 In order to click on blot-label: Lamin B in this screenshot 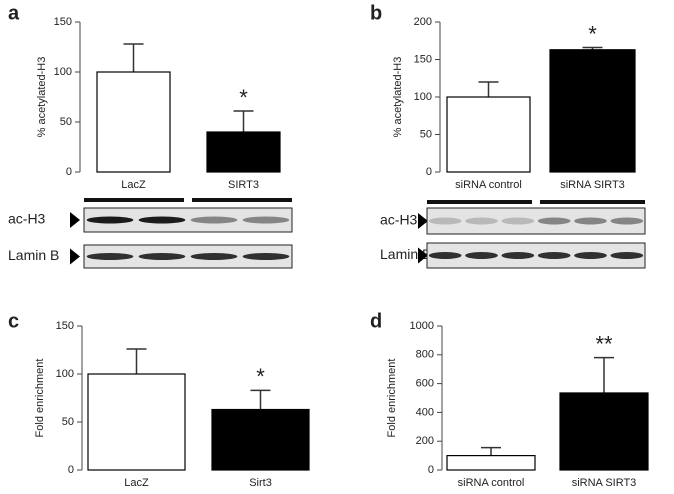, I will do `click(33, 255)`.